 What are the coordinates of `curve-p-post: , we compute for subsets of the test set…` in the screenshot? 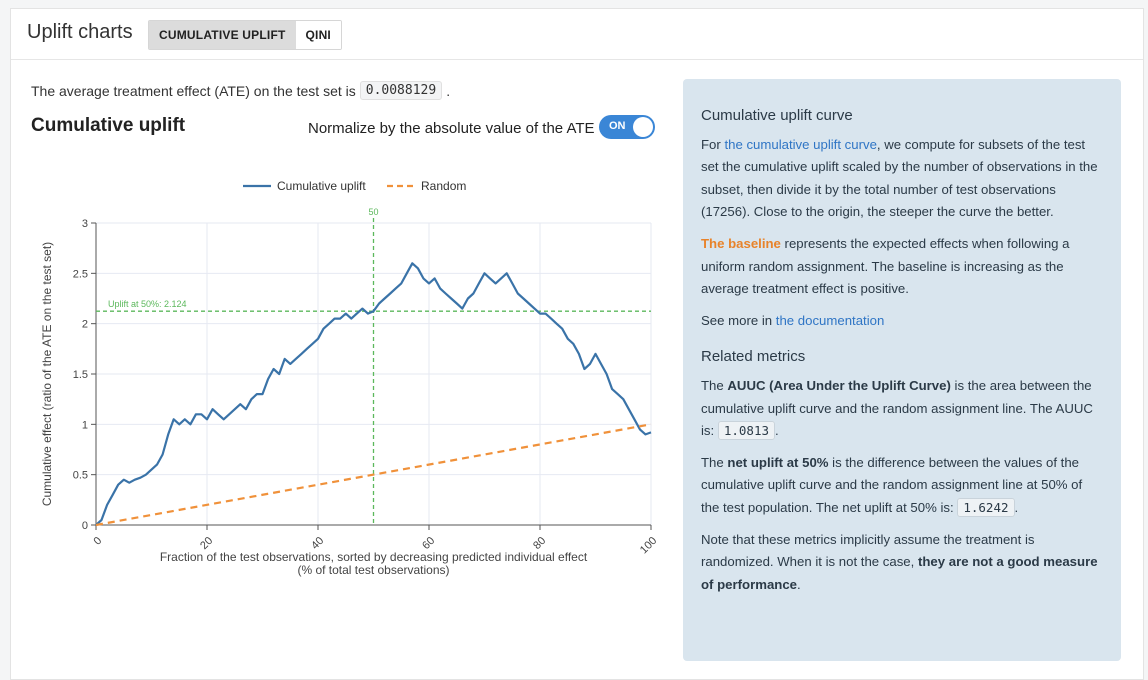 It's located at (899, 178).